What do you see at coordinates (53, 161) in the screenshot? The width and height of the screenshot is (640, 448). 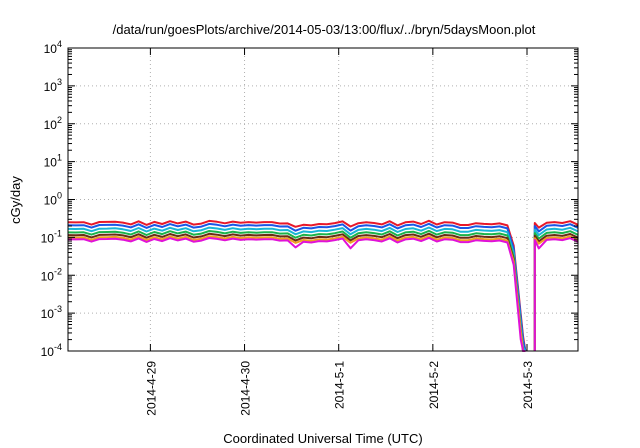 I see `y-tick-label: 10¹` at bounding box center [53, 161].